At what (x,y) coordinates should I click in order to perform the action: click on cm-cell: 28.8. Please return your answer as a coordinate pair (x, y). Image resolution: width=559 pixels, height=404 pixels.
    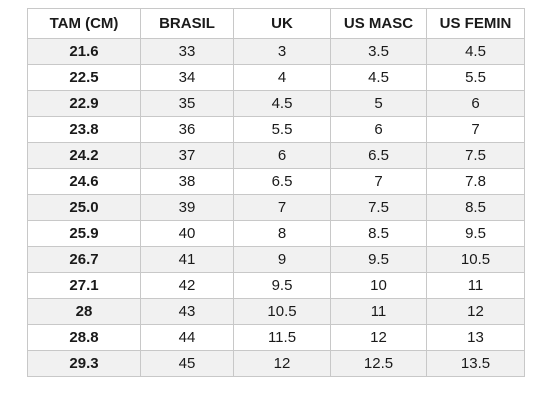
    Looking at the image, I should click on (84, 337).